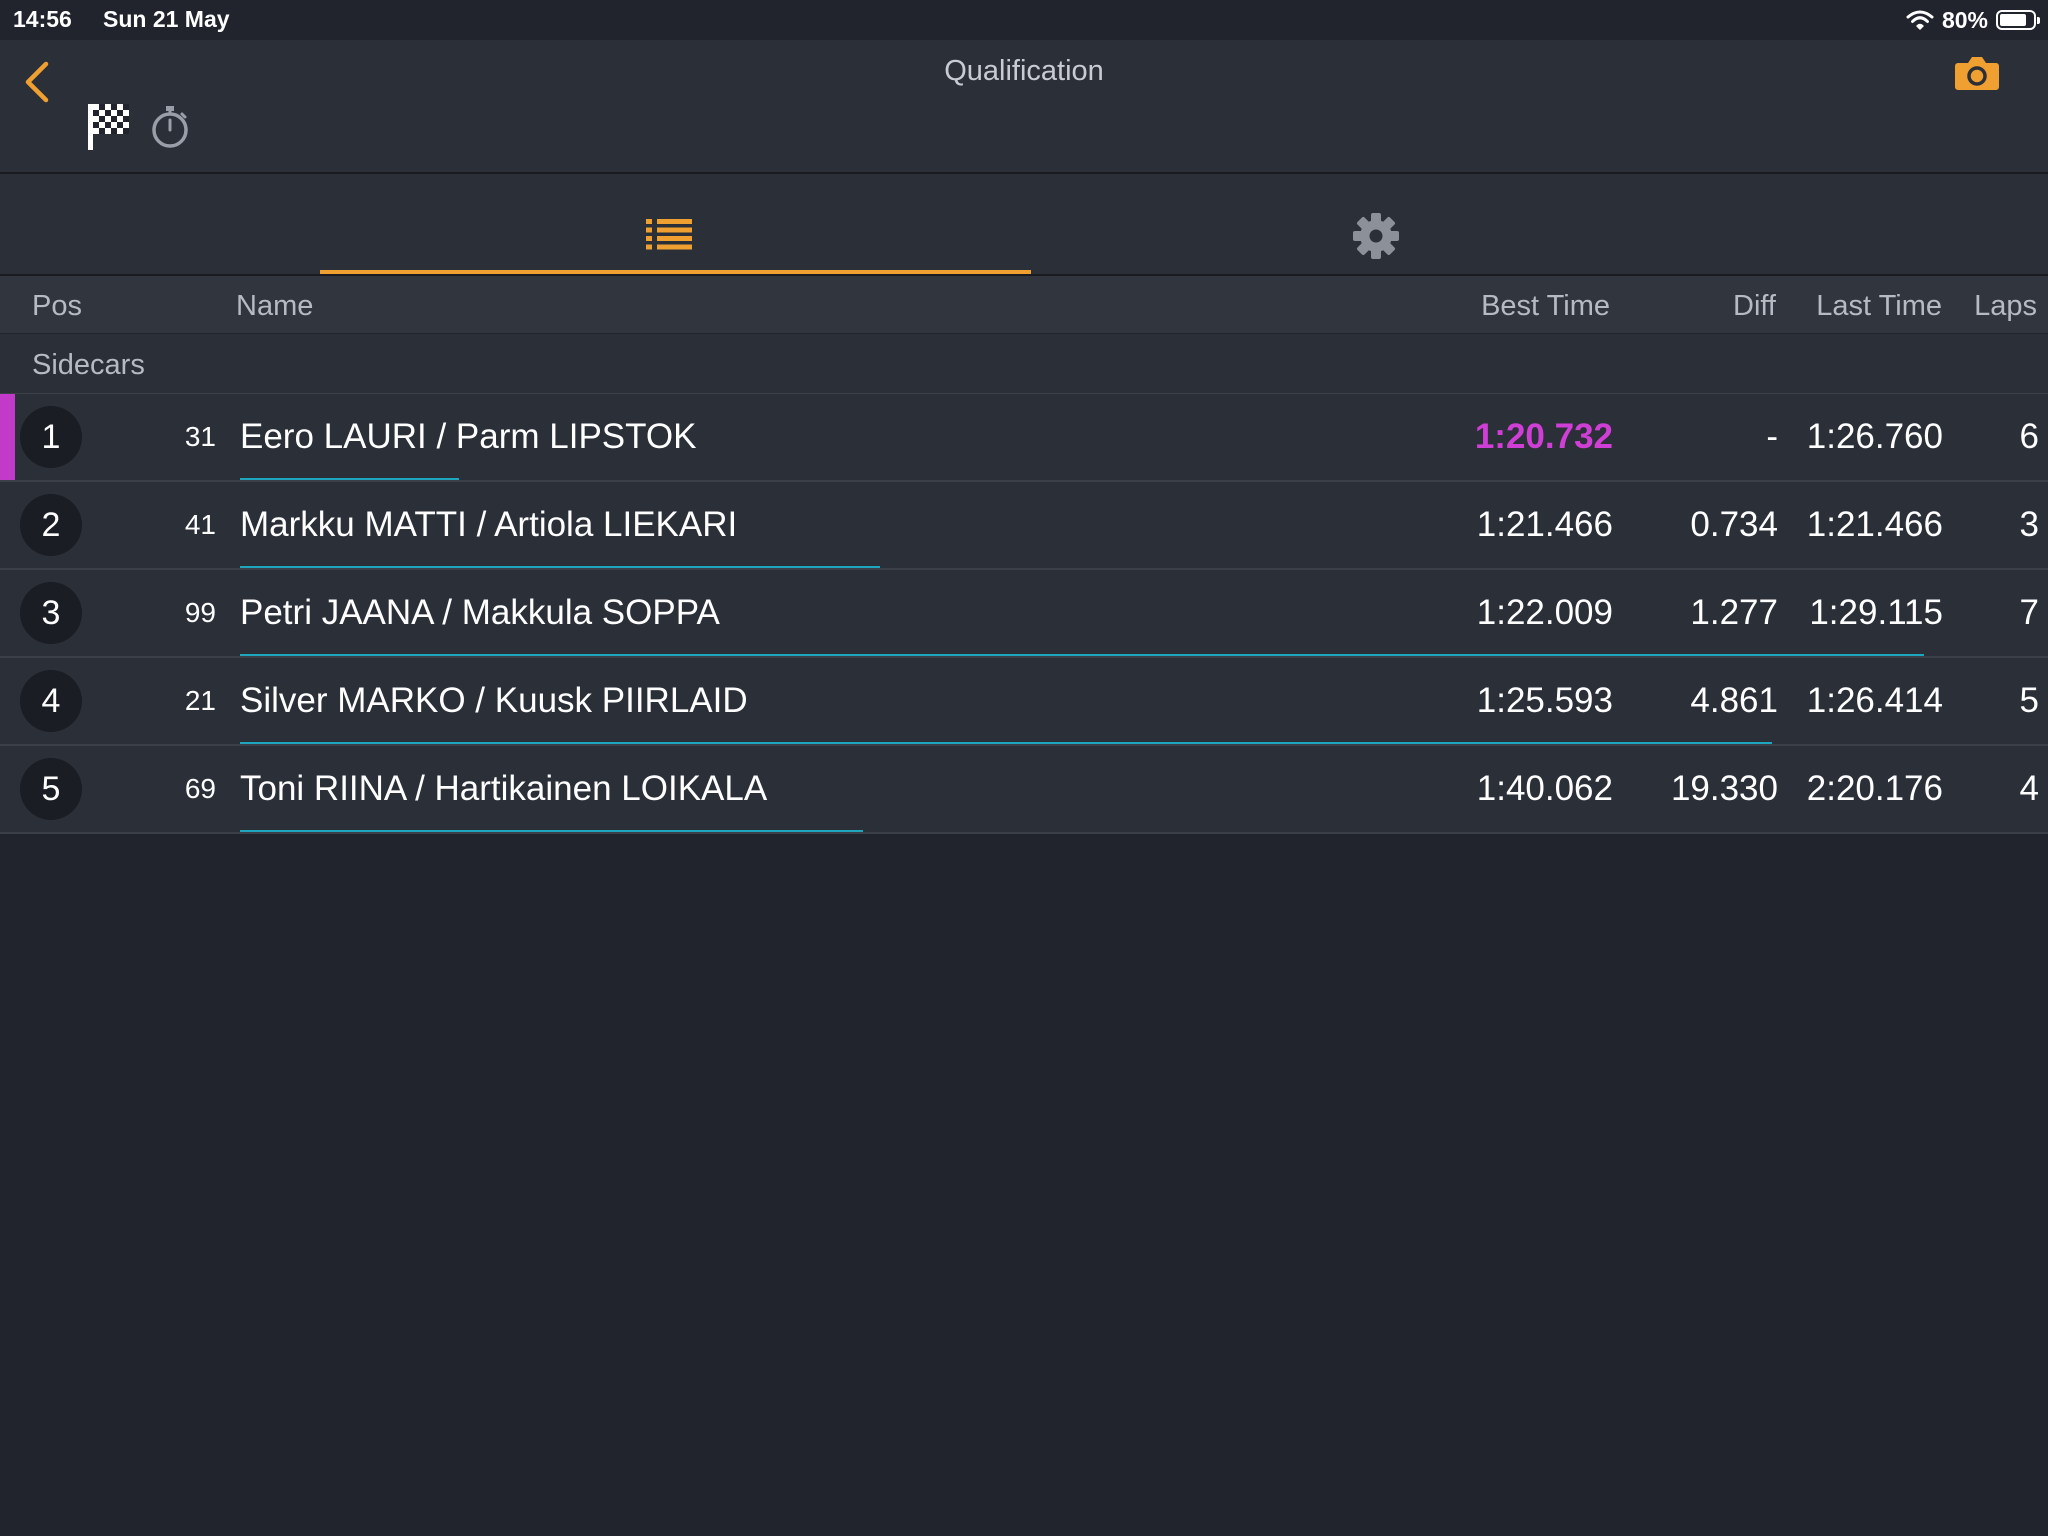 The image size is (2048, 1536). I want to click on diff-time: 4.861, so click(1734, 700).